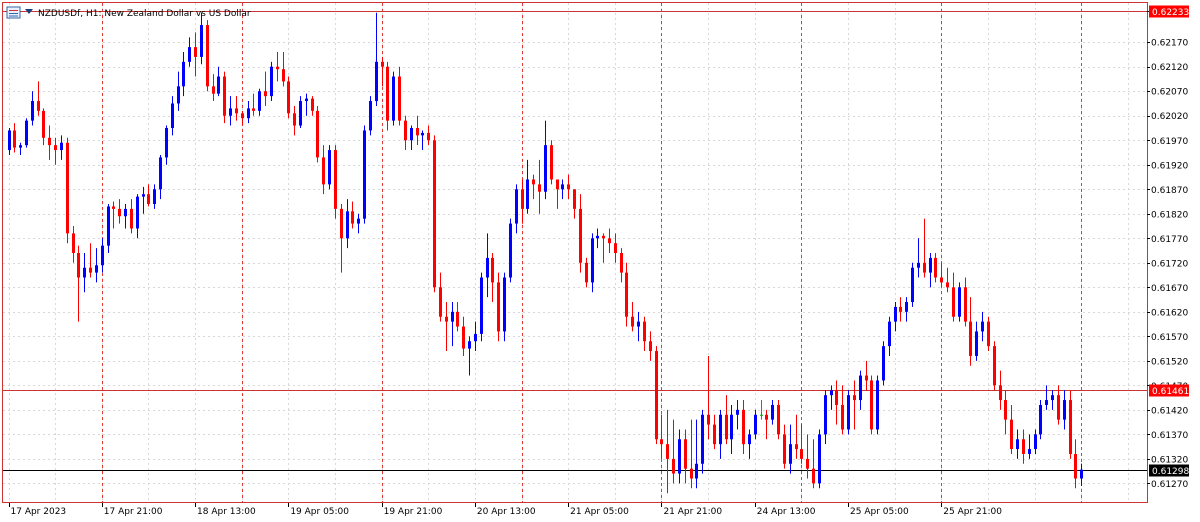  Describe the element at coordinates (1169, 485) in the screenshot. I see `y-tick-label: 0.61270` at that location.